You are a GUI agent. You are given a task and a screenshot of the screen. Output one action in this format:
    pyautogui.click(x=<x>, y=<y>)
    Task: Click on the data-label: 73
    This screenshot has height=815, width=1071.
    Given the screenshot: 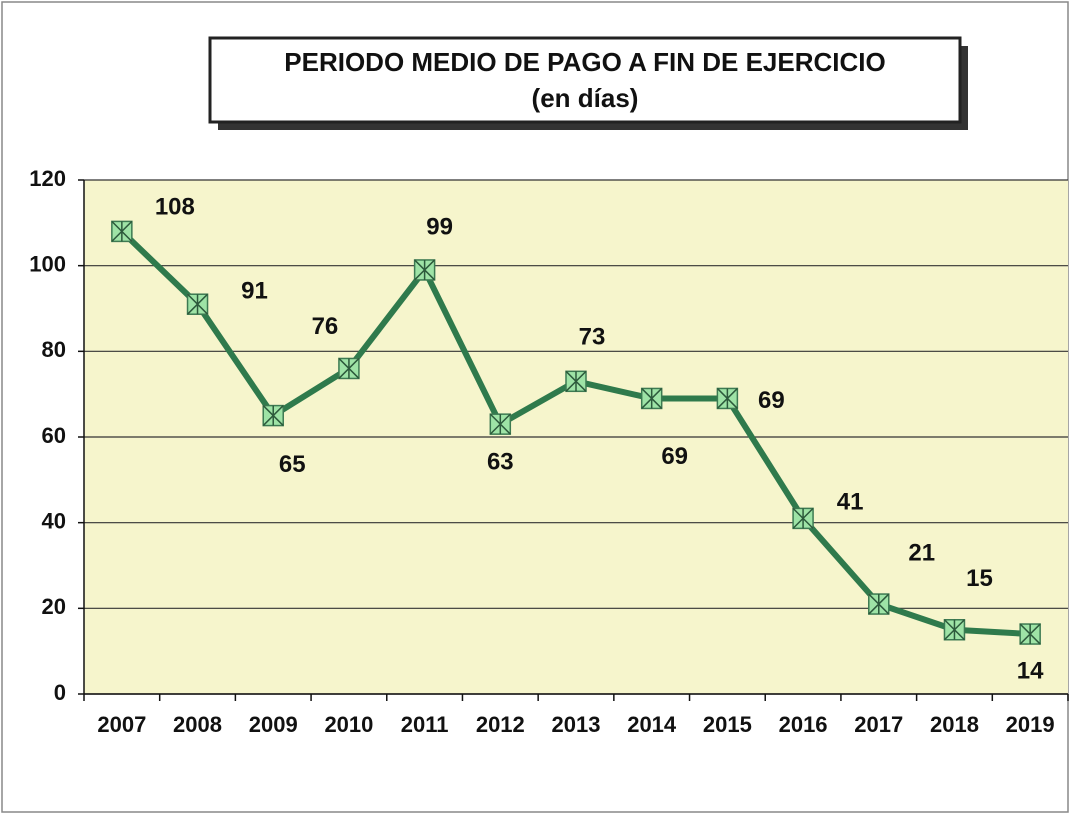 What is the action you would take?
    pyautogui.click(x=592, y=337)
    